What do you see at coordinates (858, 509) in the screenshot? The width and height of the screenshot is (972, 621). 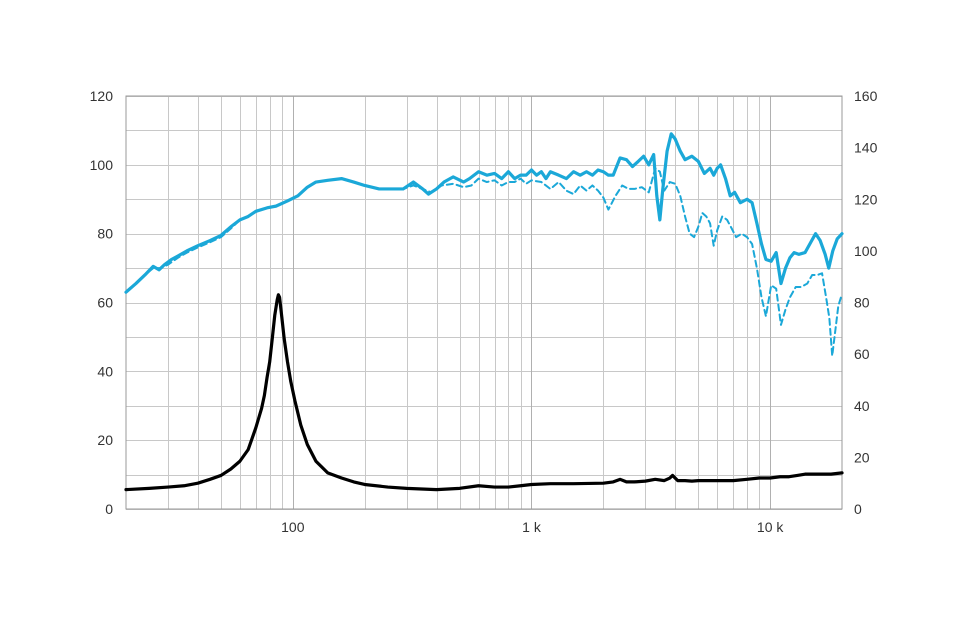 I see `right-tick-label: 0` at bounding box center [858, 509].